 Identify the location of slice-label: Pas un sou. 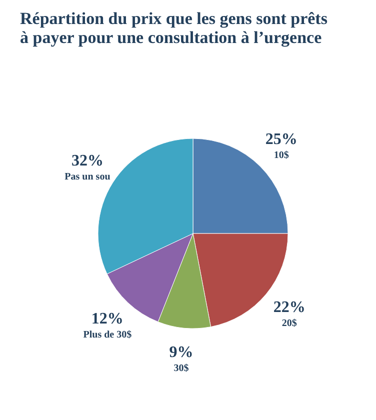
(87, 177).